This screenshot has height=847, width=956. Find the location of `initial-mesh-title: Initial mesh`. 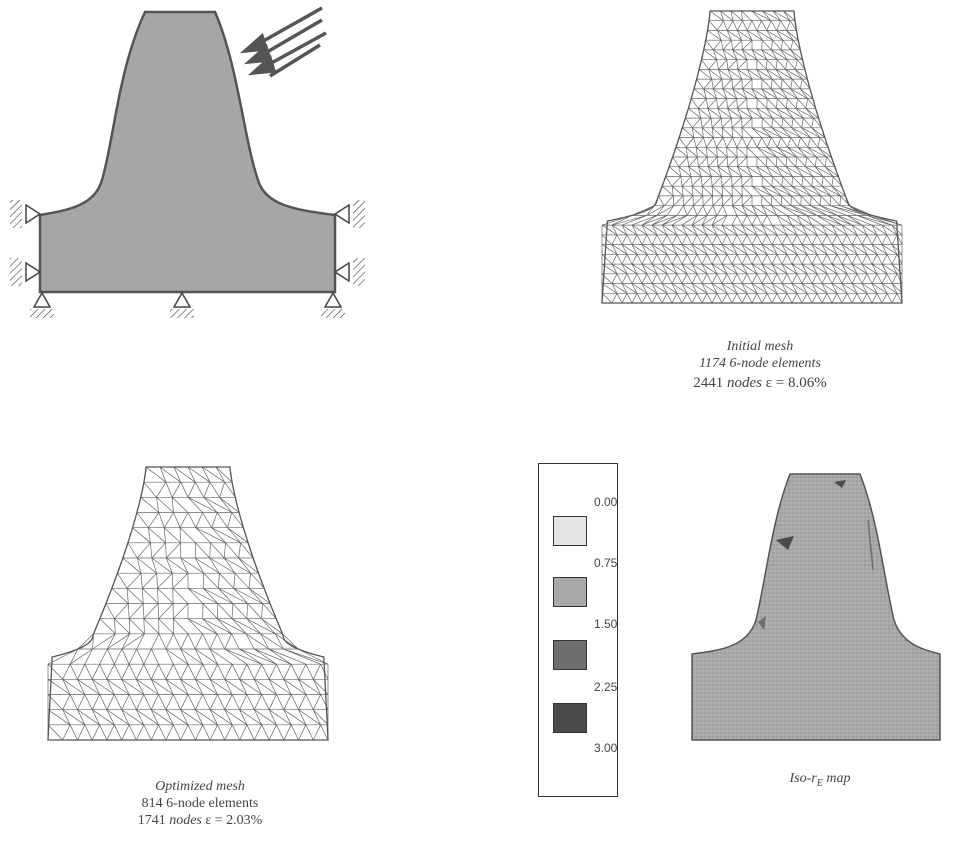

initial-mesh-title: Initial mesh is located at coordinates (760, 346).